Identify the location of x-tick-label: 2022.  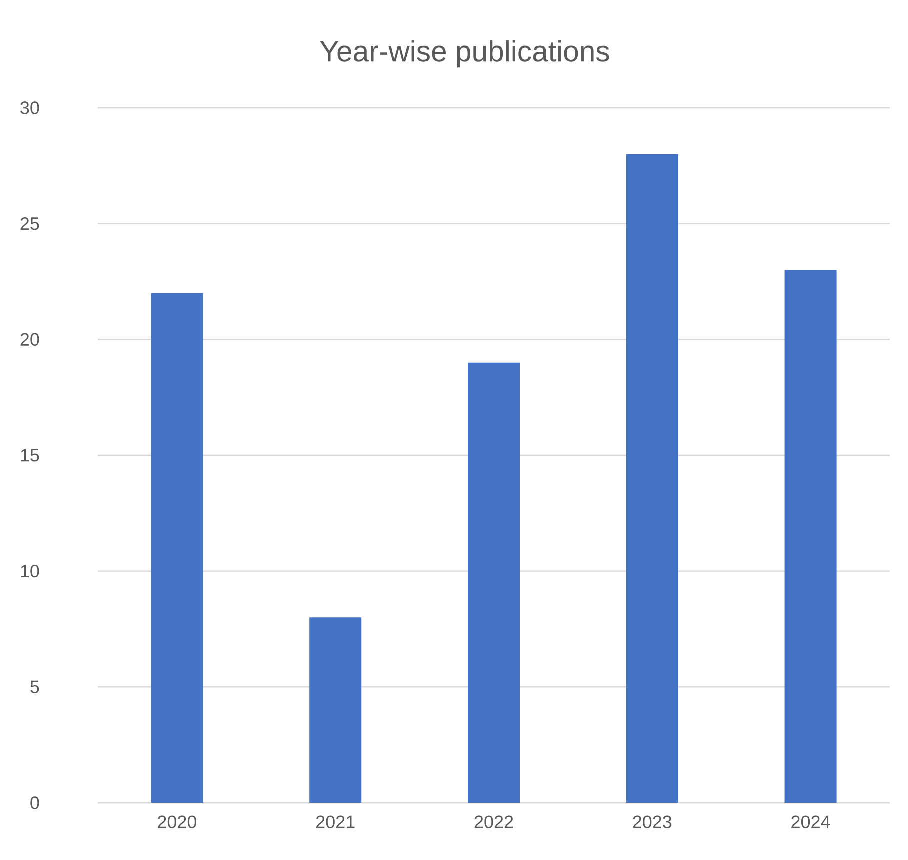
(494, 822).